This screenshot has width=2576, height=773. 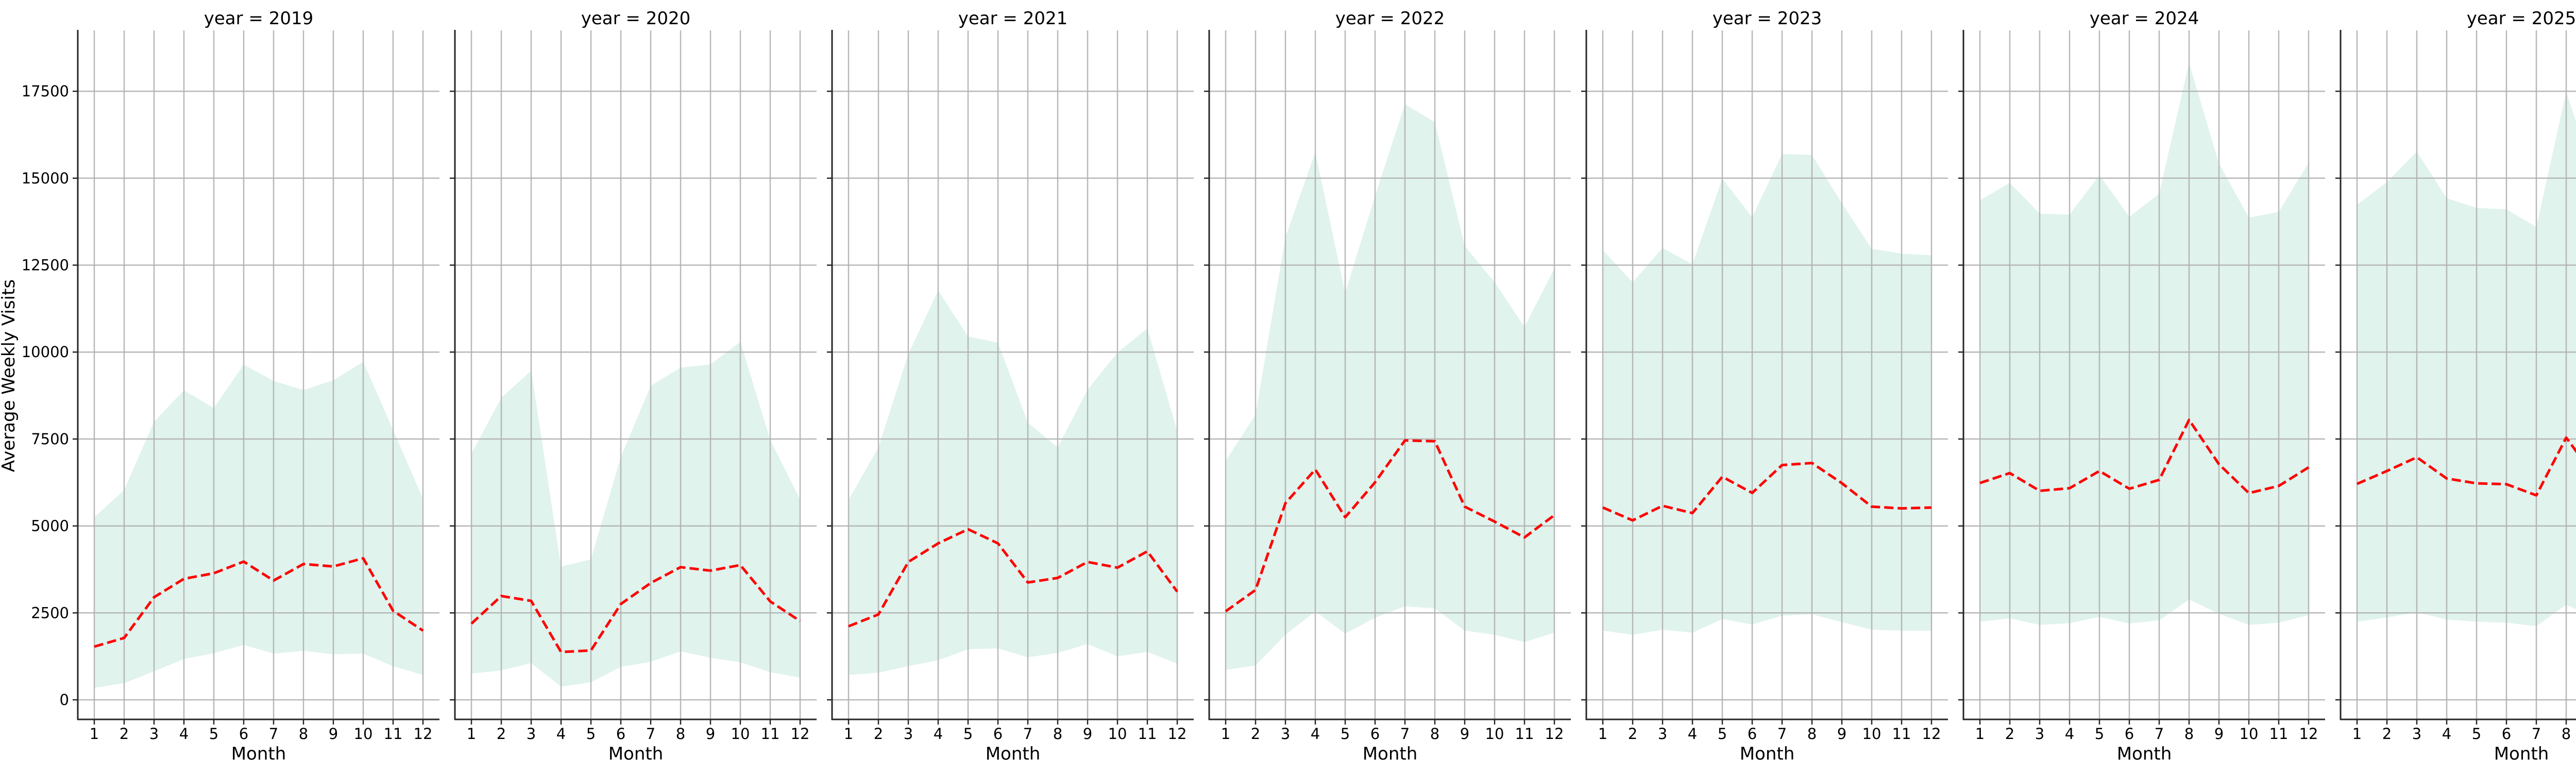 I want to click on y-tick-label: 2500, so click(x=50, y=612).